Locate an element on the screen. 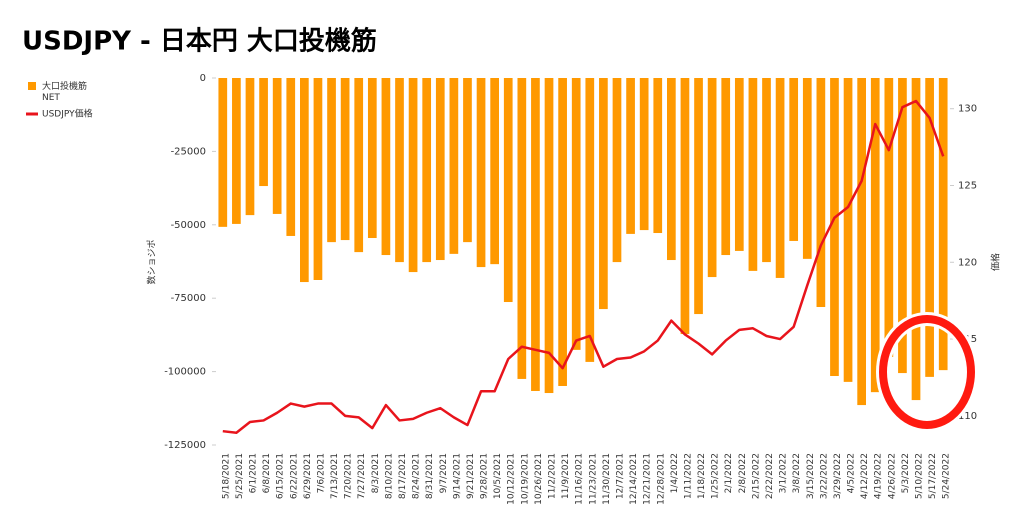 The image size is (1024, 525). x-tick-label: 11/2/2021 is located at coordinates (553, 476).